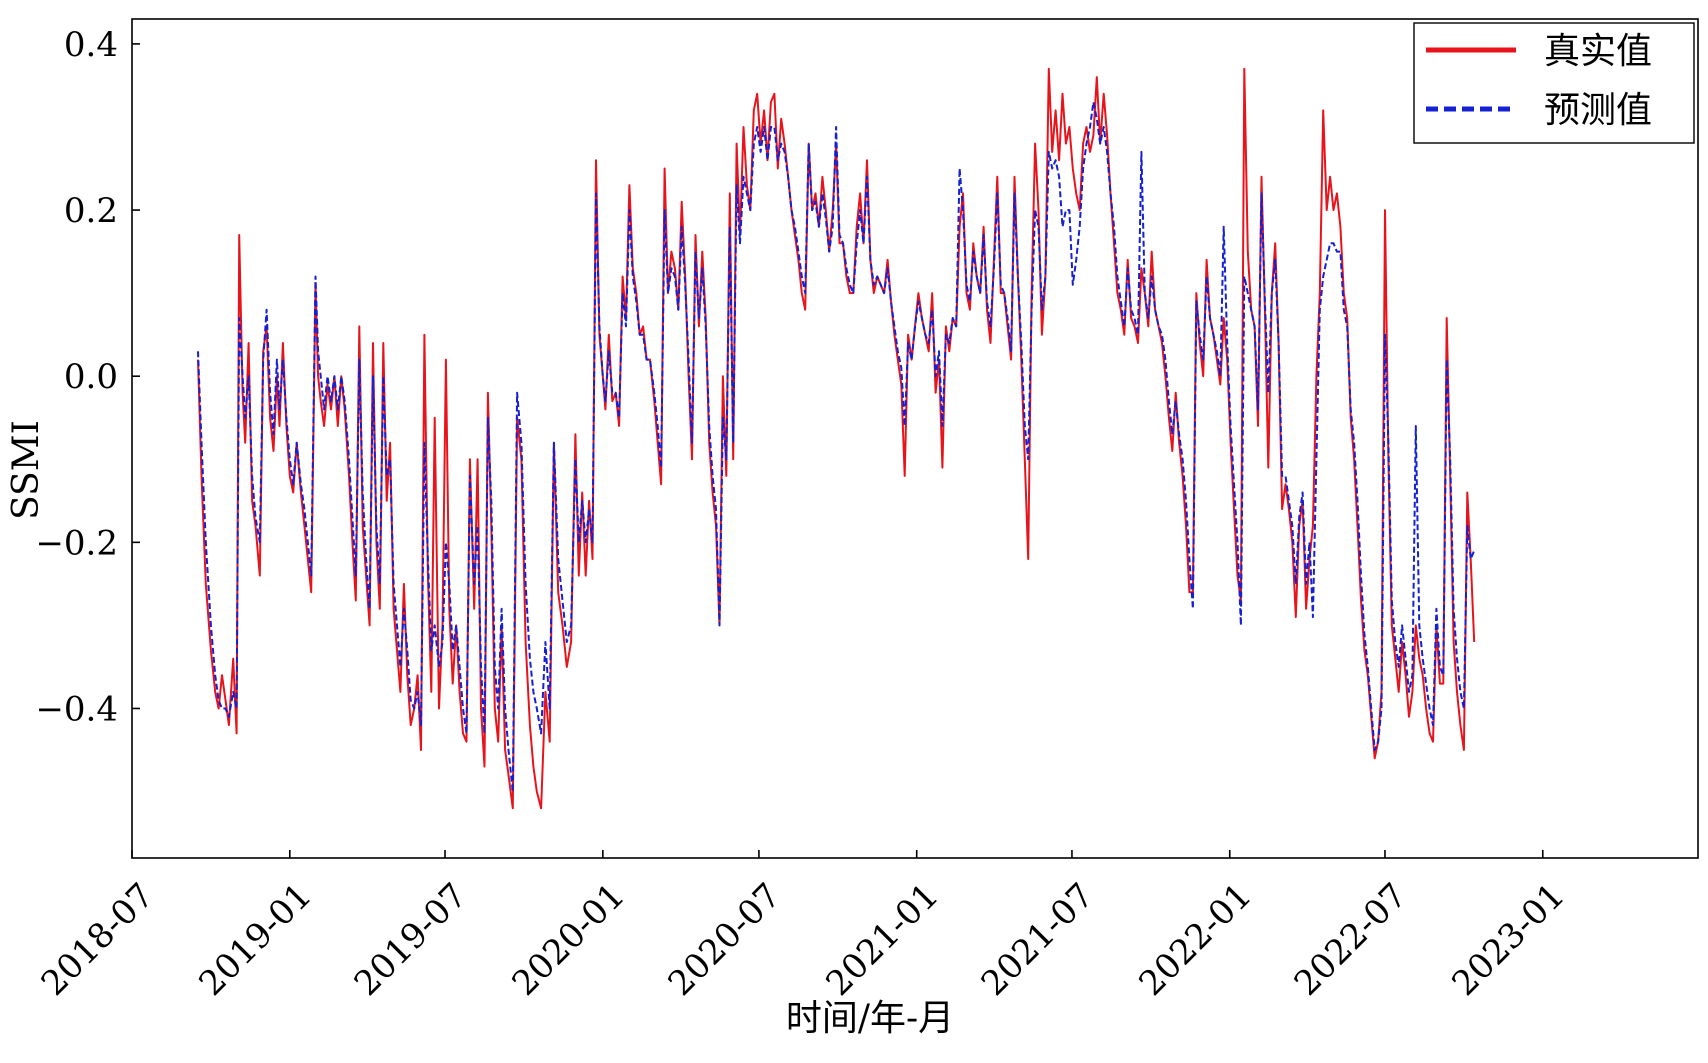 Image resolution: width=1708 pixels, height=1063 pixels. What do you see at coordinates (1038, 940) in the screenshot?
I see `x-tick-label: 2021-07` at bounding box center [1038, 940].